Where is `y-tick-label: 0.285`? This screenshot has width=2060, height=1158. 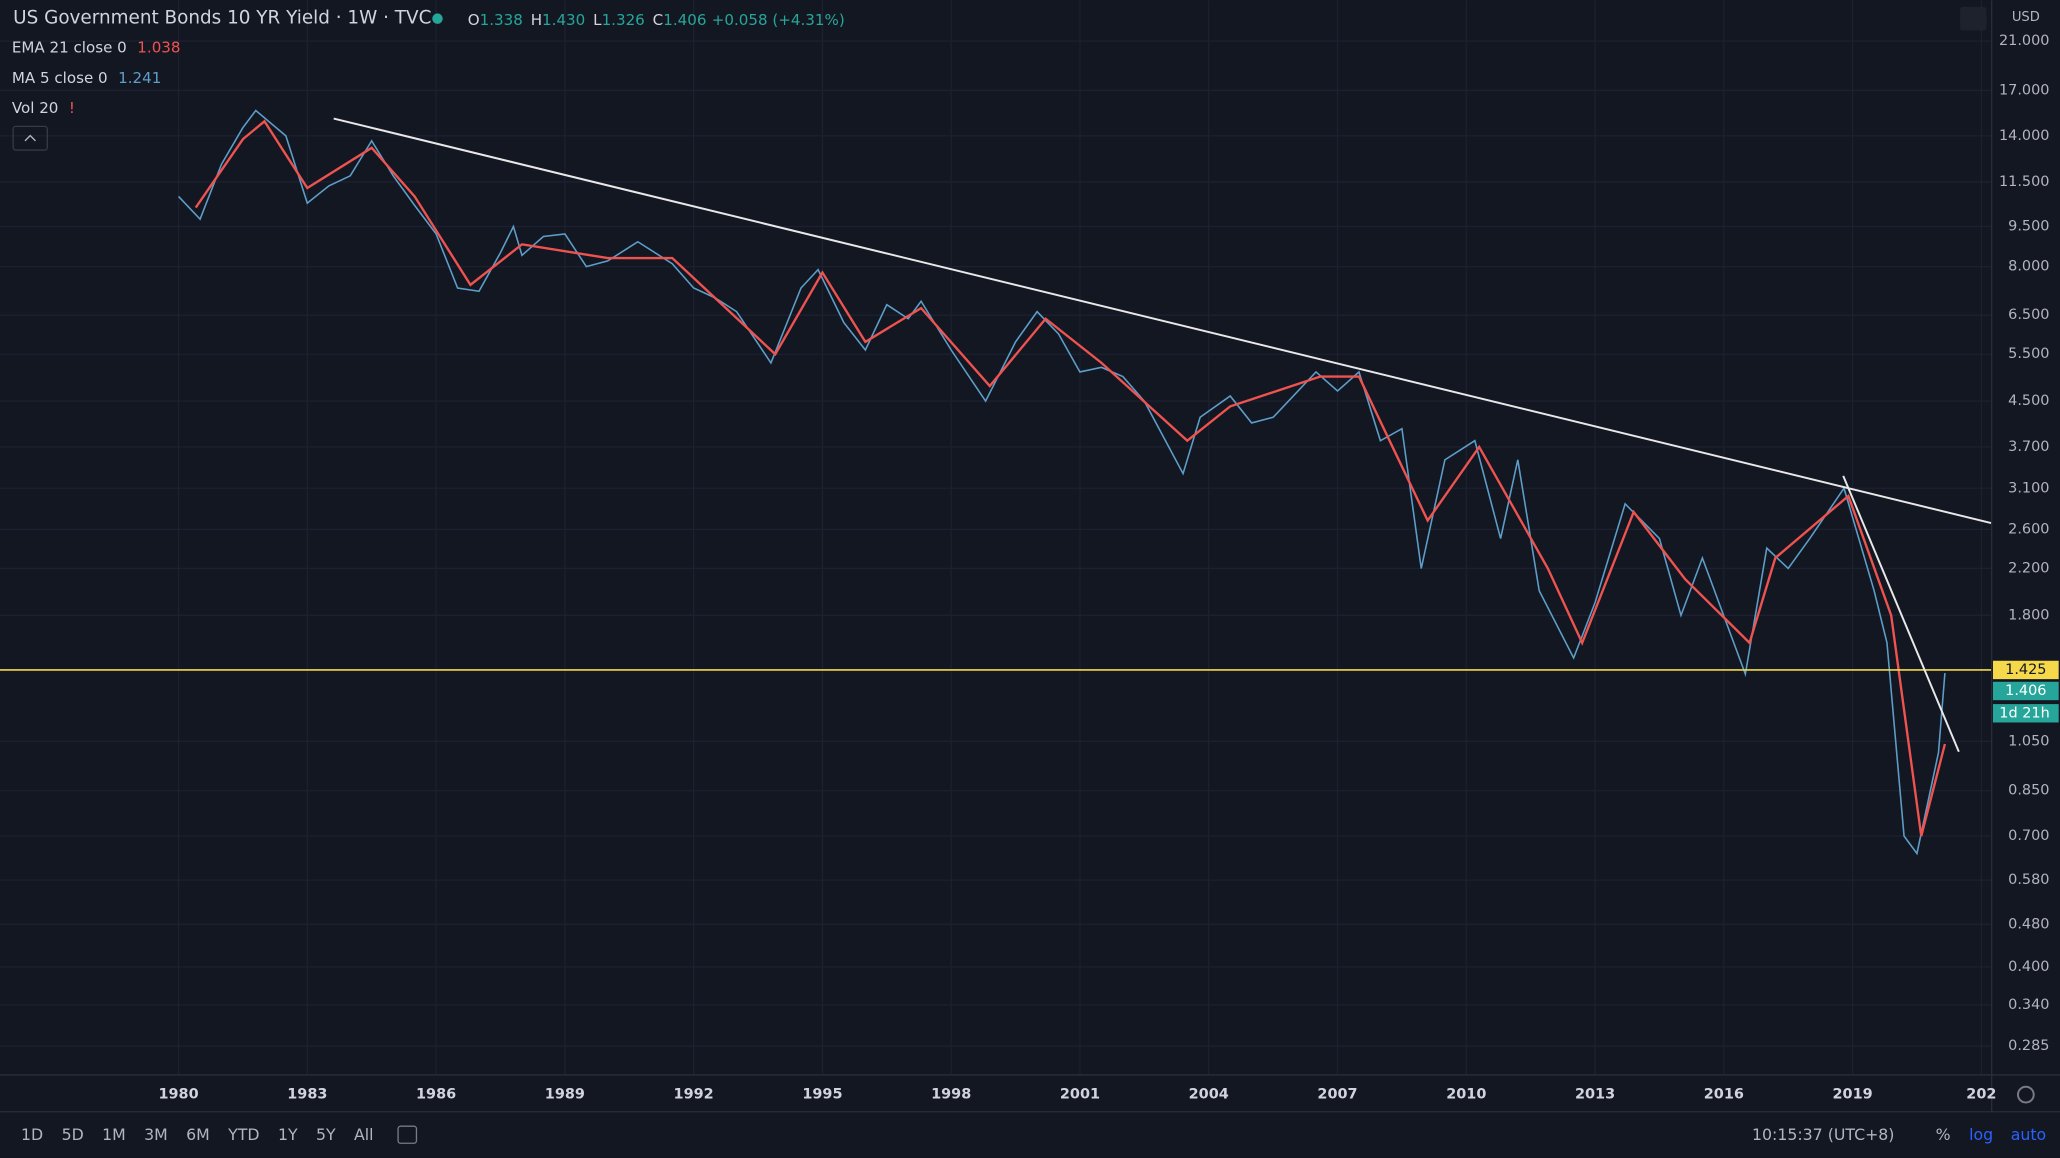 y-tick-label: 0.285 is located at coordinates (2028, 1046).